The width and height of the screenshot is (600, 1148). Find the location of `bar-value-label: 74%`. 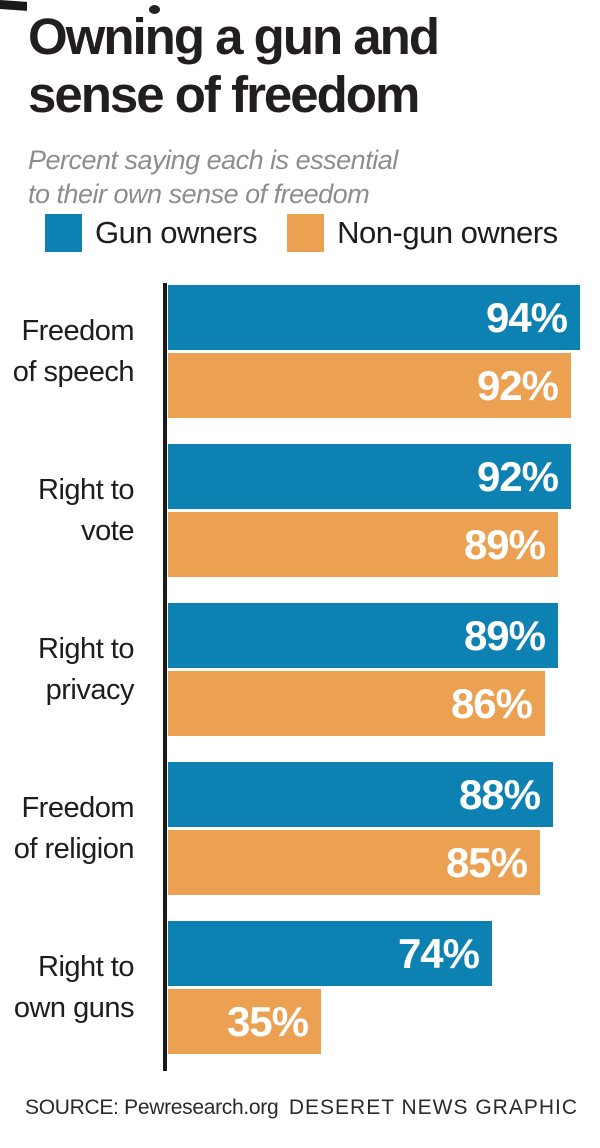

bar-value-label: 74% is located at coordinates (438, 953).